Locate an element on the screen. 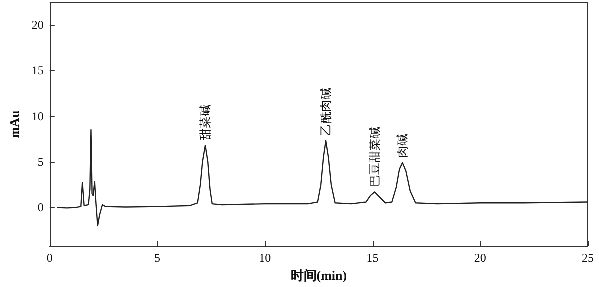 The height and width of the screenshot is (287, 599). x-tick-label: 15 is located at coordinates (372, 258).